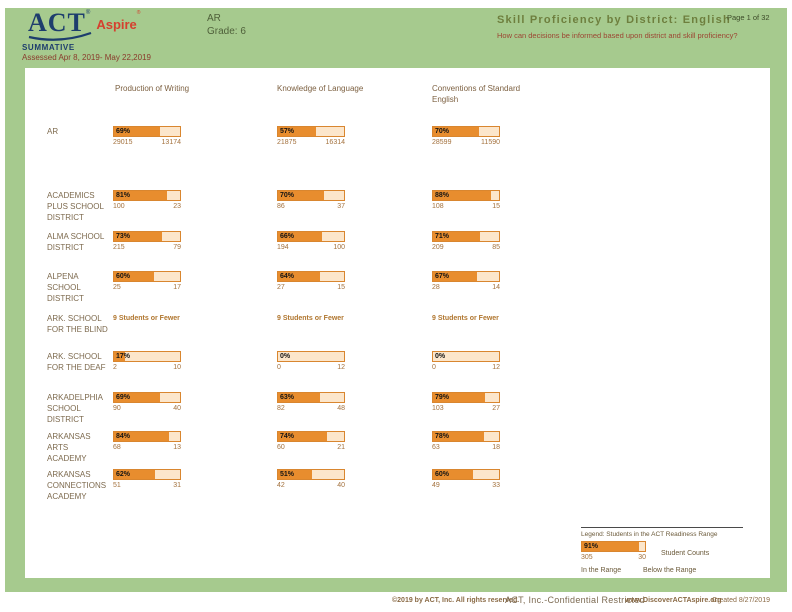  What do you see at coordinates (147, 408) in the screenshot?
I see `count-row: 90 40` at bounding box center [147, 408].